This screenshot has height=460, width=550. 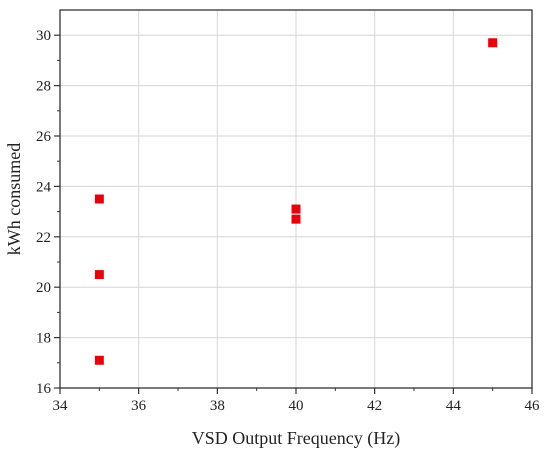 What do you see at coordinates (454, 406) in the screenshot?
I see `x-tick-label: 44` at bounding box center [454, 406].